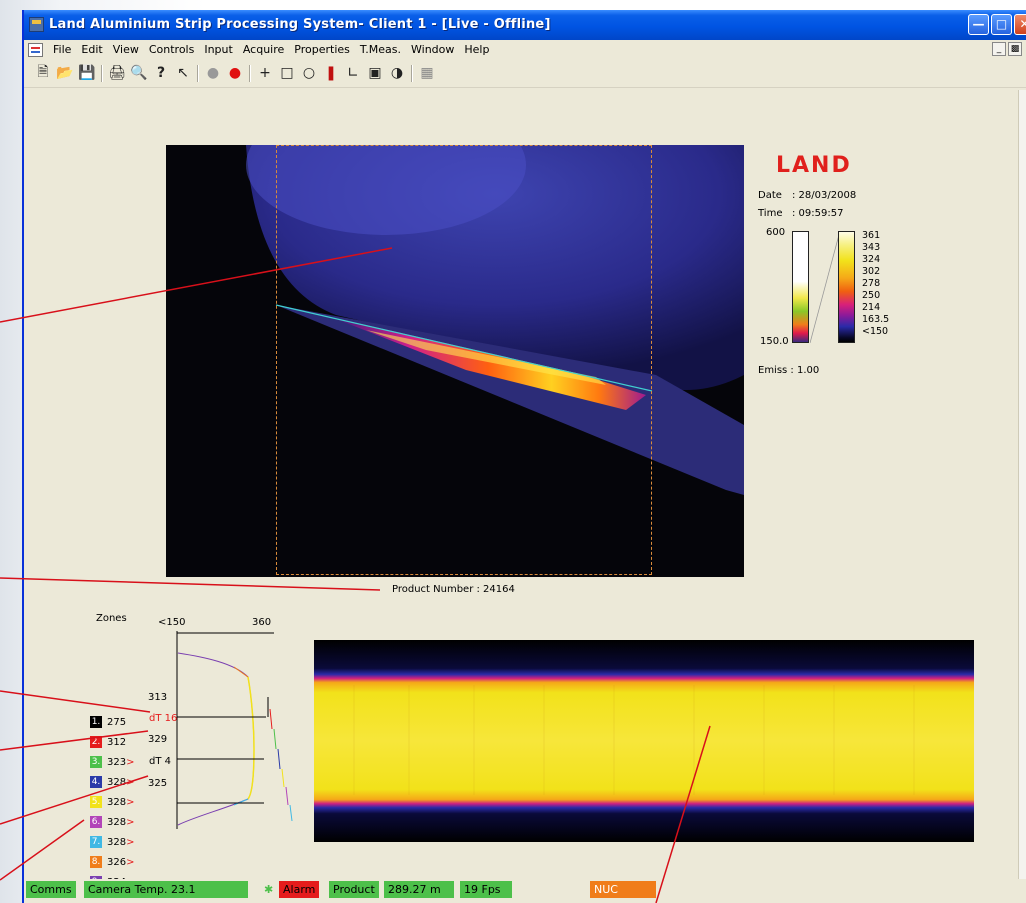 The image size is (1026, 903). I want to click on menu-controls: Controls, so click(171, 49).